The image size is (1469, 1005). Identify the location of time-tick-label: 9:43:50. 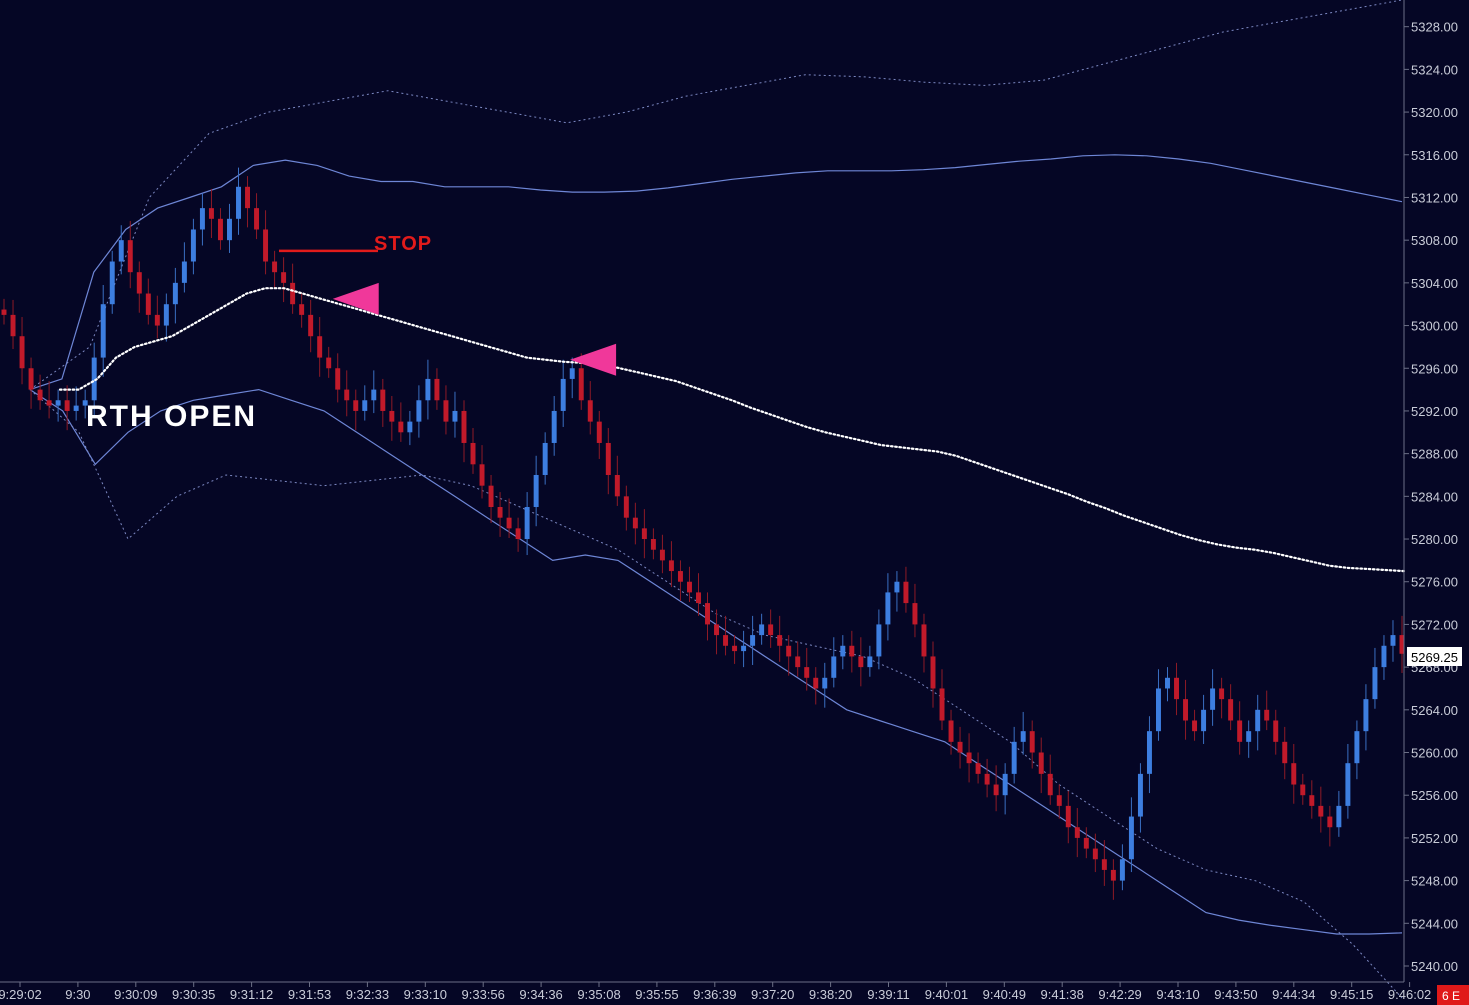
(1235, 994).